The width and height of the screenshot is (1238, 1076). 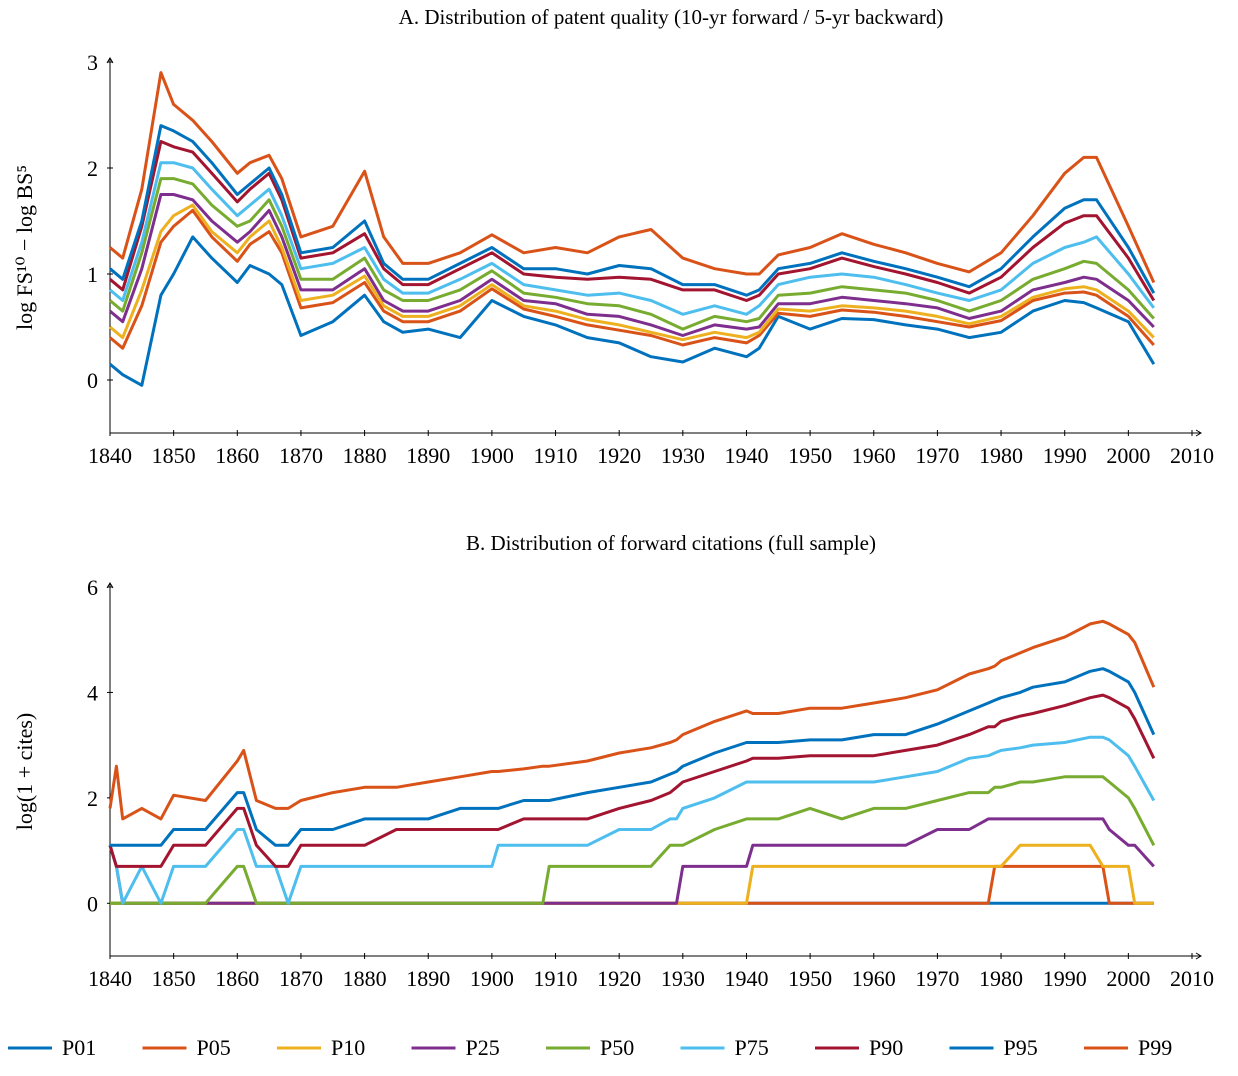 What do you see at coordinates (348, 1047) in the screenshot?
I see `legend-label: P10` at bounding box center [348, 1047].